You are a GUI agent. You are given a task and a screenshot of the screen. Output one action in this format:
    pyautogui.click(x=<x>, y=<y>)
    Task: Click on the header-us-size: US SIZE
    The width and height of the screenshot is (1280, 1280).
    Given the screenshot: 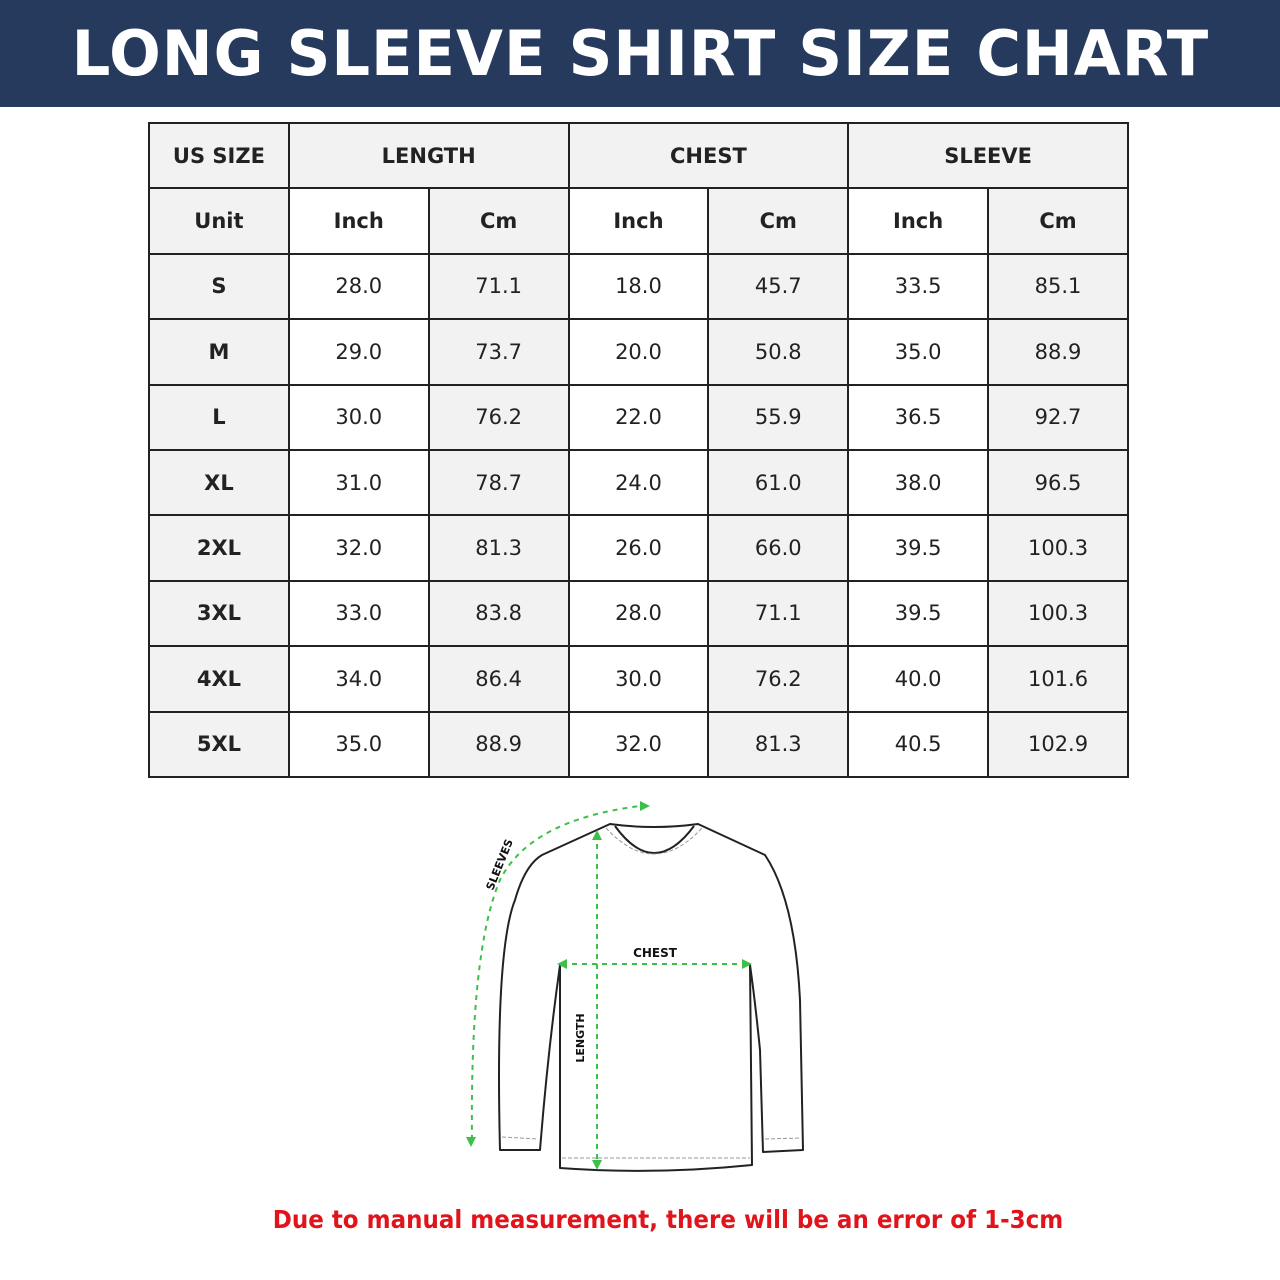 What is the action you would take?
    pyautogui.click(x=219, y=155)
    